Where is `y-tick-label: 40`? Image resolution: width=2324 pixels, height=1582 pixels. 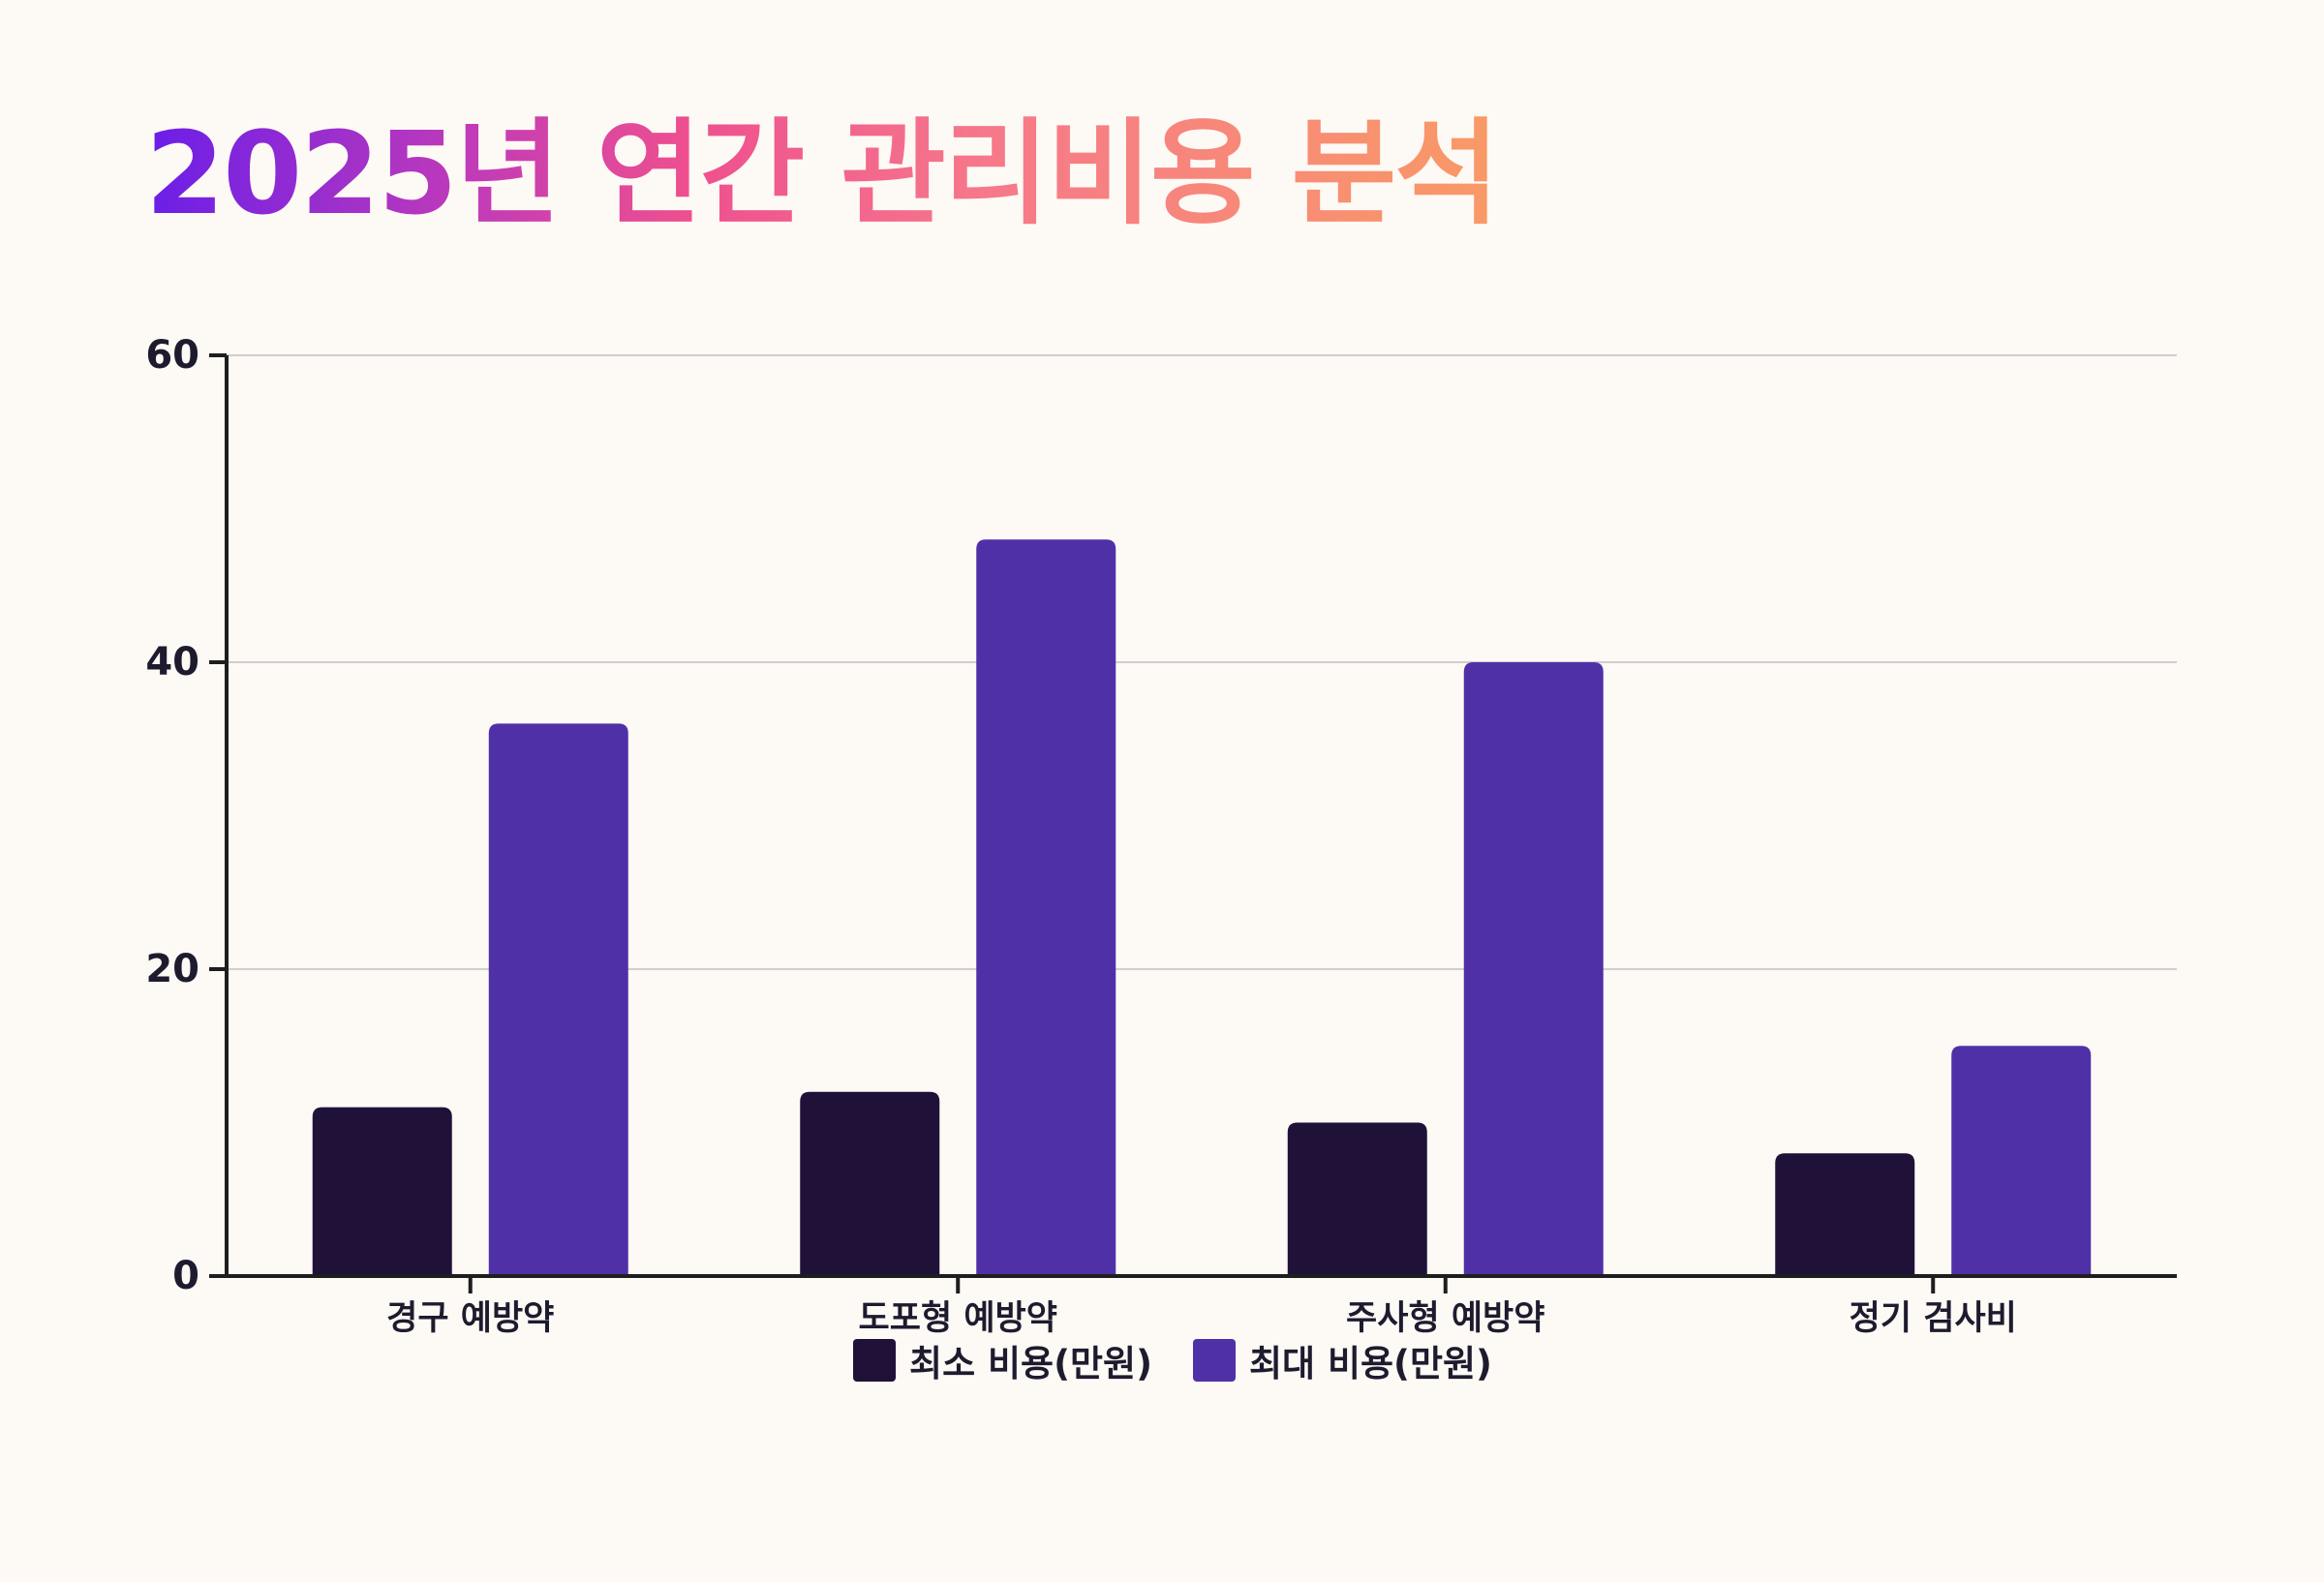
y-tick-label: 40 is located at coordinates (172, 662).